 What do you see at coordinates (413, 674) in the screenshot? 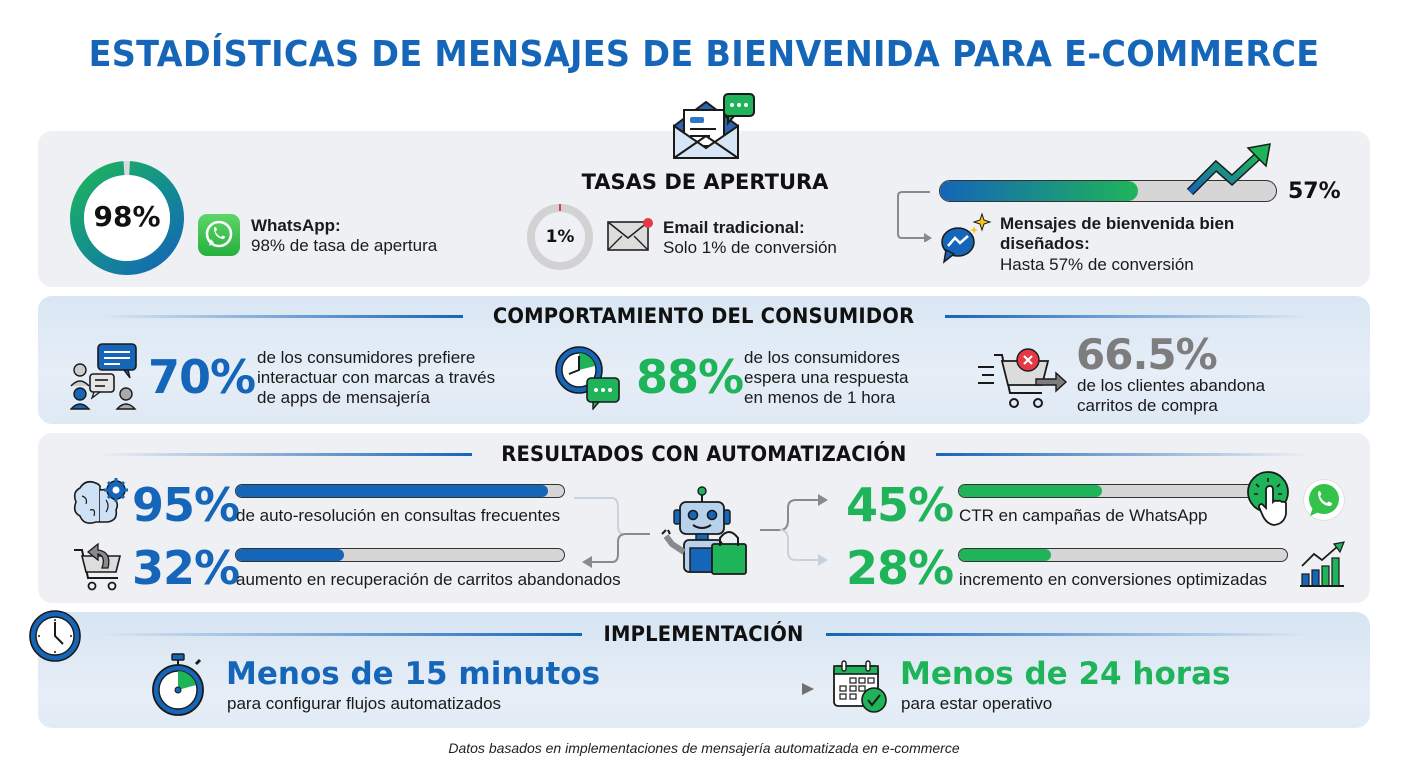
I see `setup-time-title: Menos de 15 minutos` at bounding box center [413, 674].